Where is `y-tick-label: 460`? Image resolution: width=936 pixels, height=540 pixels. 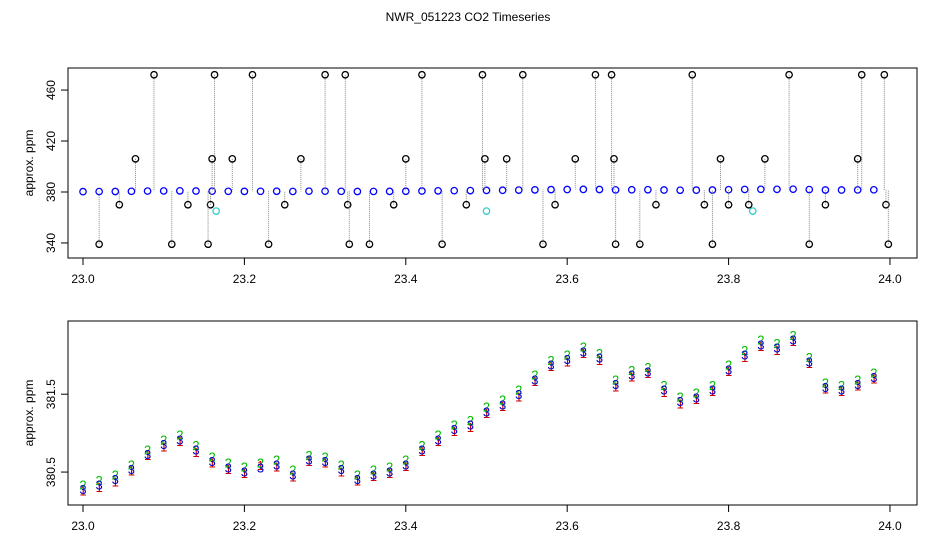
y-tick-label: 460 is located at coordinates (51, 90).